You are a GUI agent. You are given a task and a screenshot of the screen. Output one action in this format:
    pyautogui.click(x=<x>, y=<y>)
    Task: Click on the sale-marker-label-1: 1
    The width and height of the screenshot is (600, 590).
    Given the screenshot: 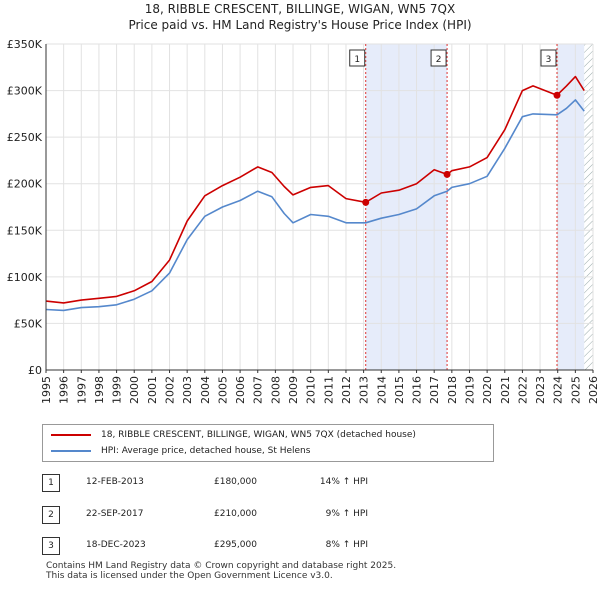 What is the action you would take?
    pyautogui.click(x=357, y=58)
    